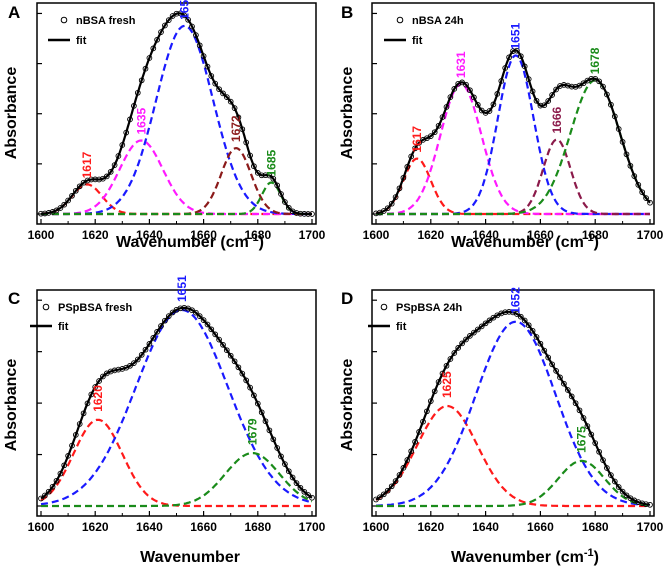 This screenshot has height=572, width=671. Describe the element at coordinates (149, 527) in the screenshot. I see `x-tick-label: 1640` at that location.